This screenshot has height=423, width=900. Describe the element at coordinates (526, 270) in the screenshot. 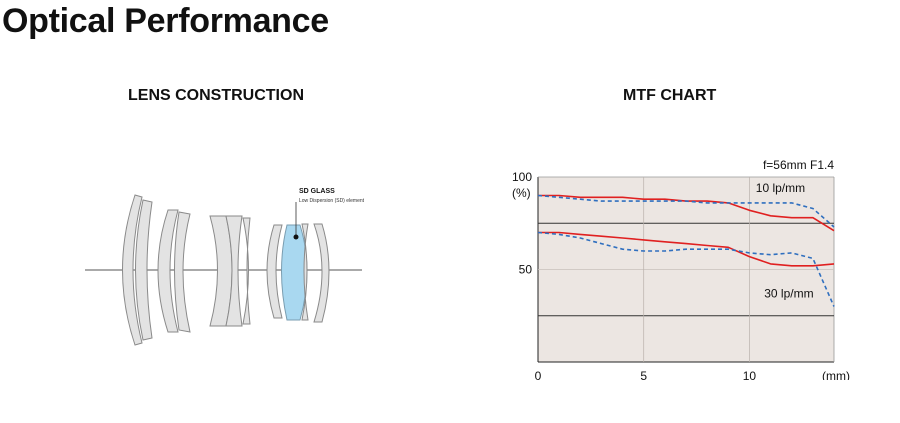

I see `y-tick-label: 50` at that location.